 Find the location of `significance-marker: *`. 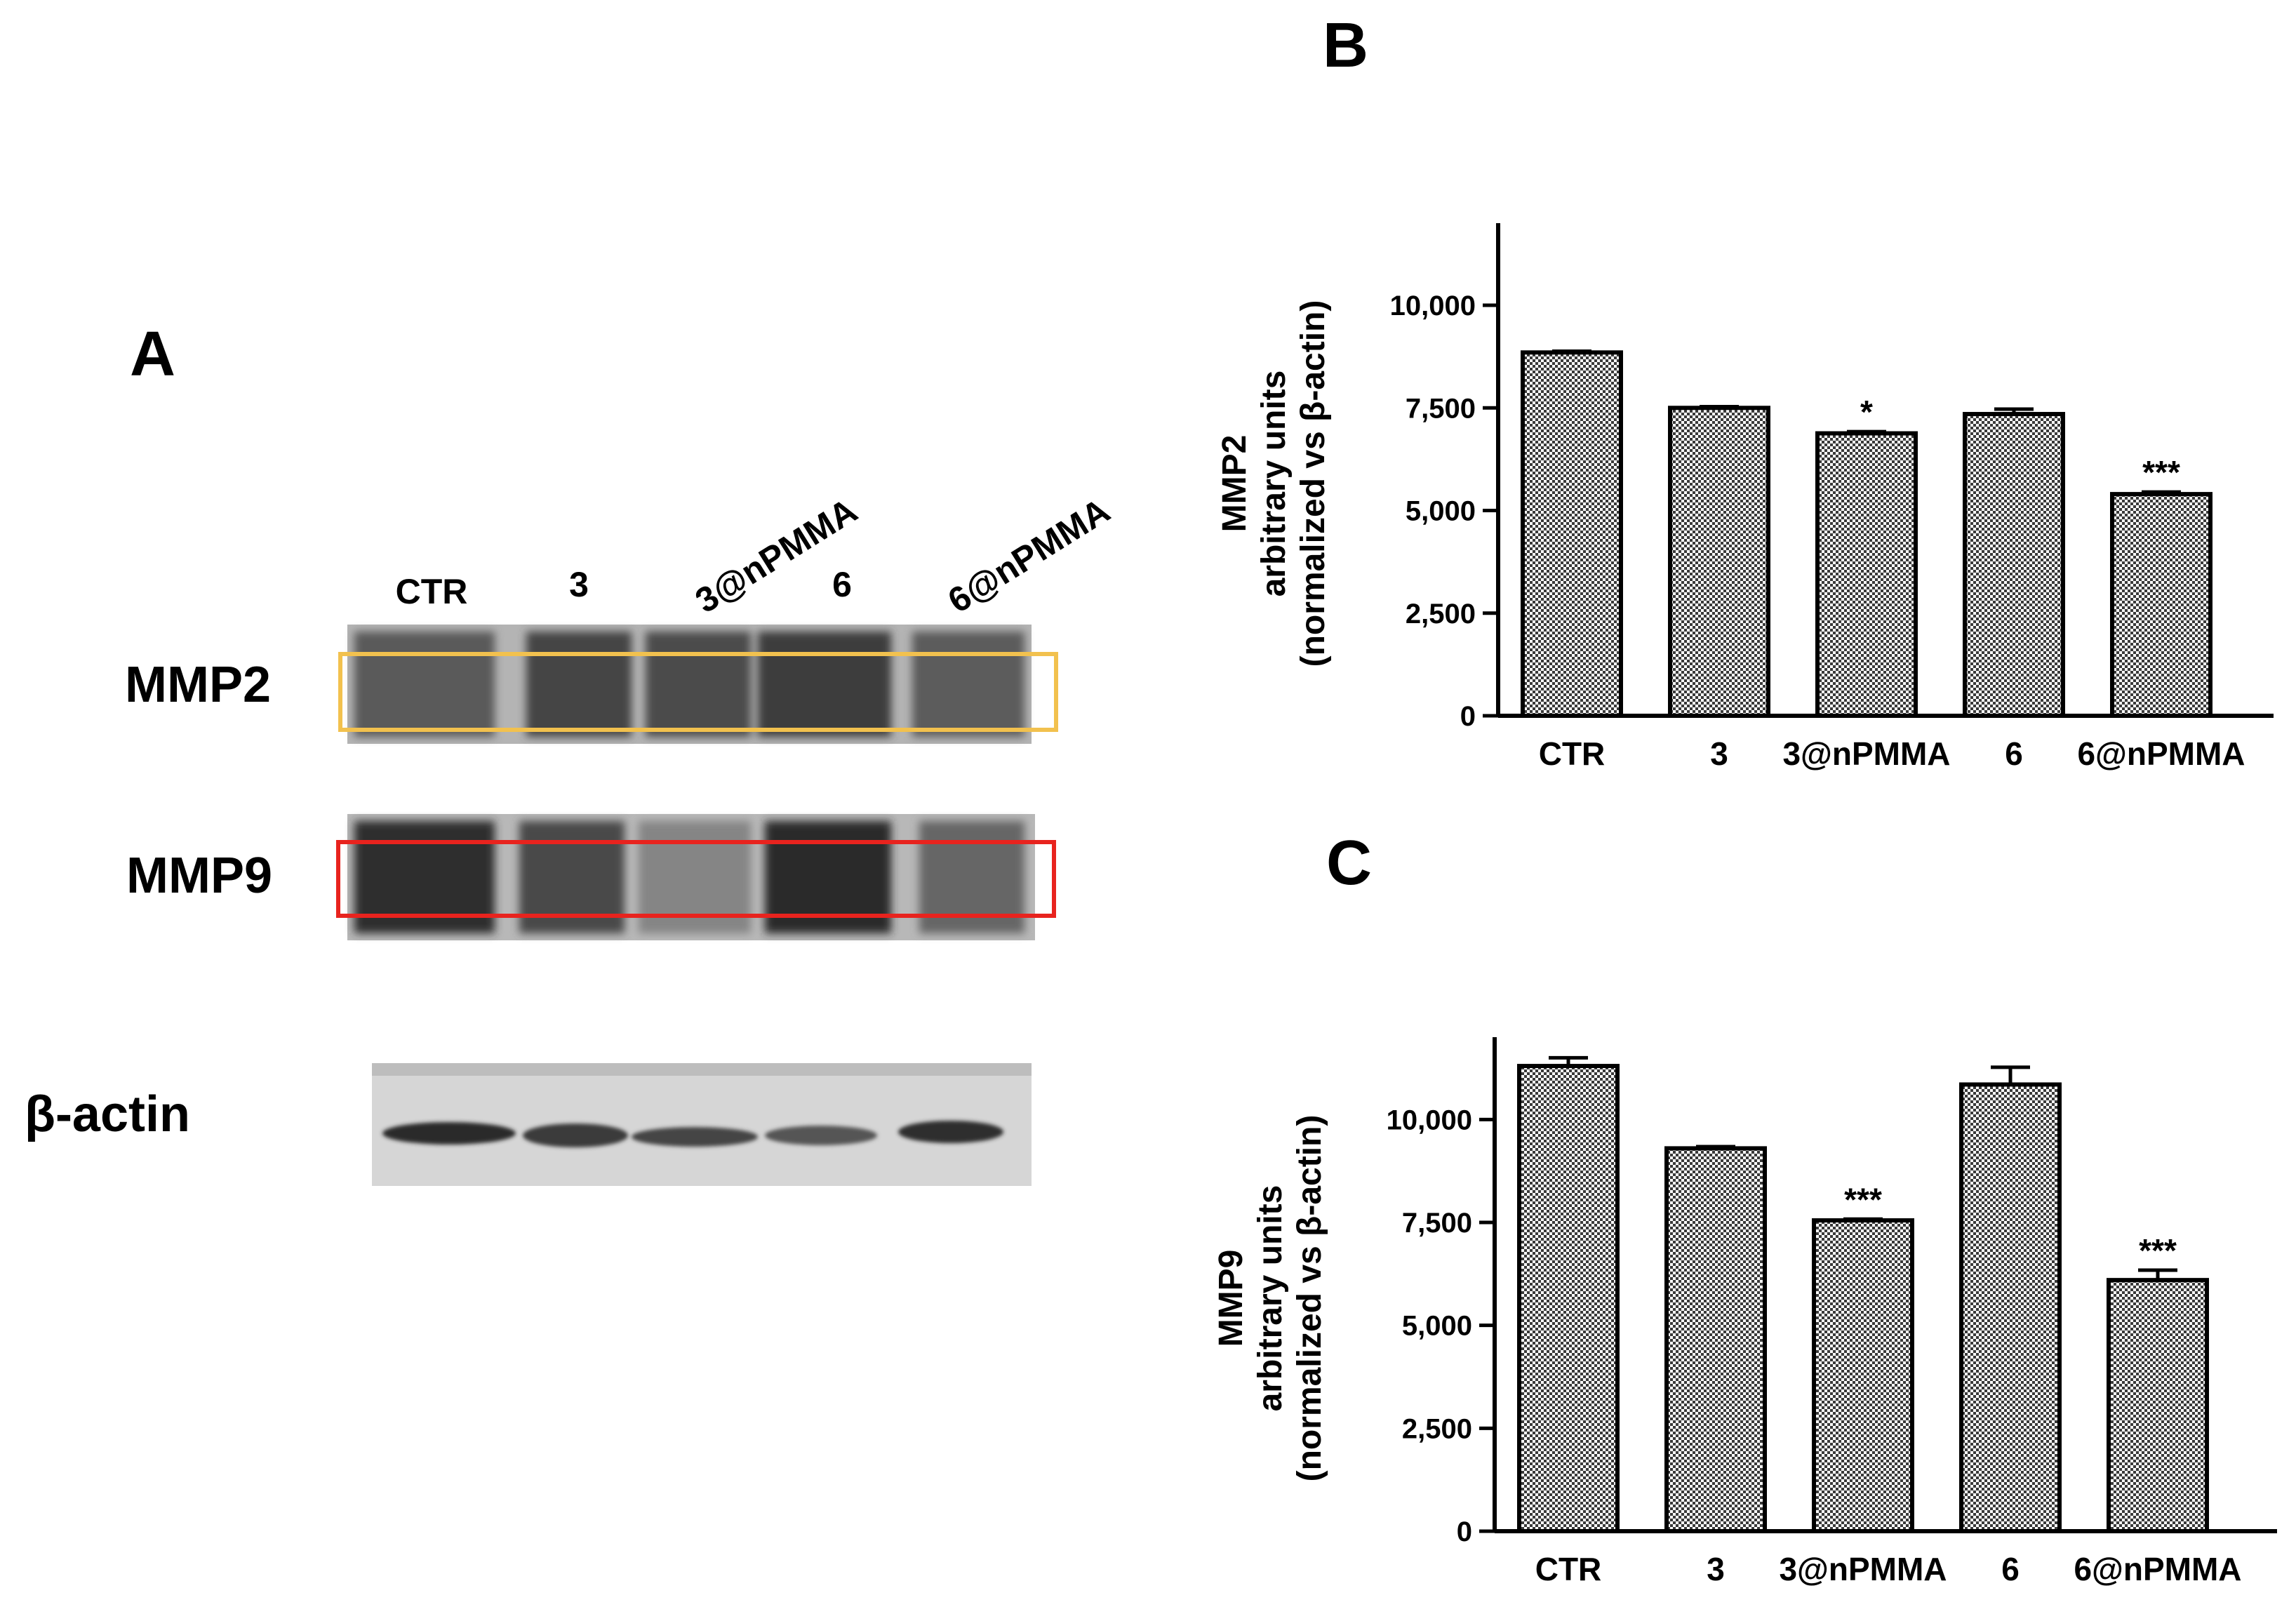

significance-marker: * is located at coordinates (1866, 412).